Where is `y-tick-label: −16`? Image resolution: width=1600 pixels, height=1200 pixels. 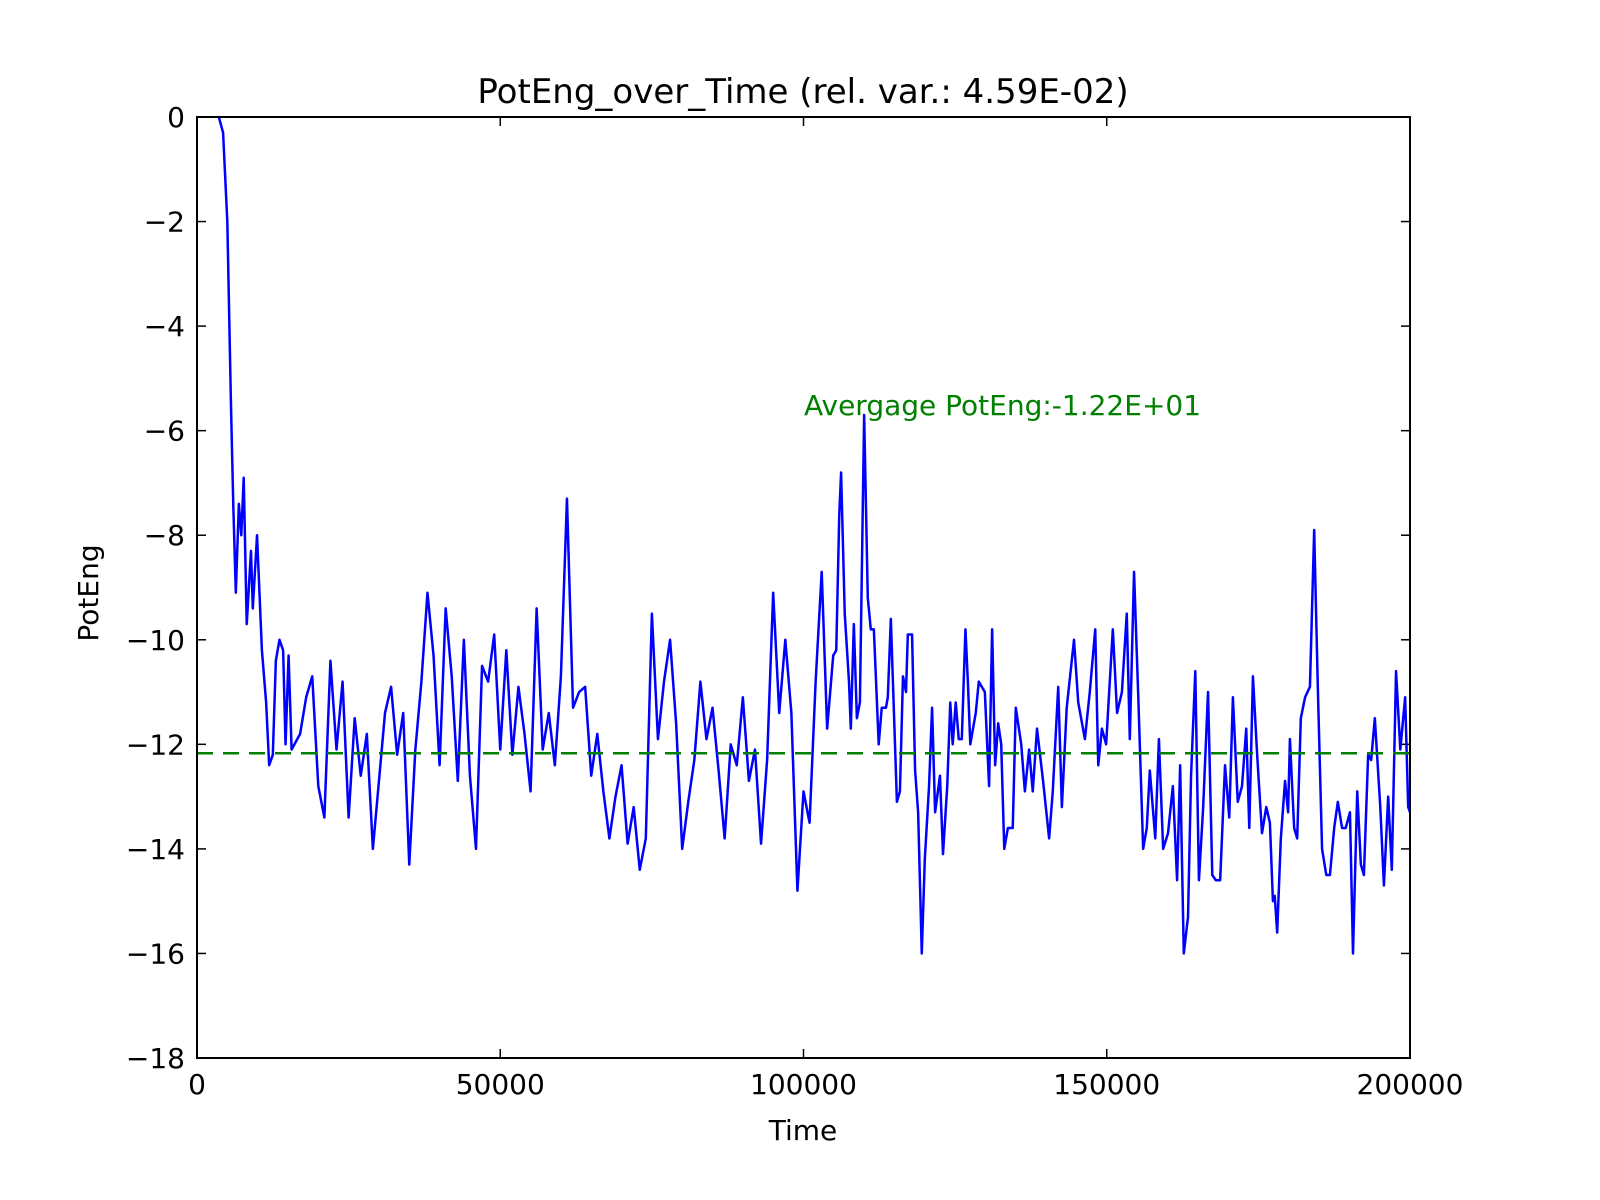 y-tick-label: −16 is located at coordinates (155, 953).